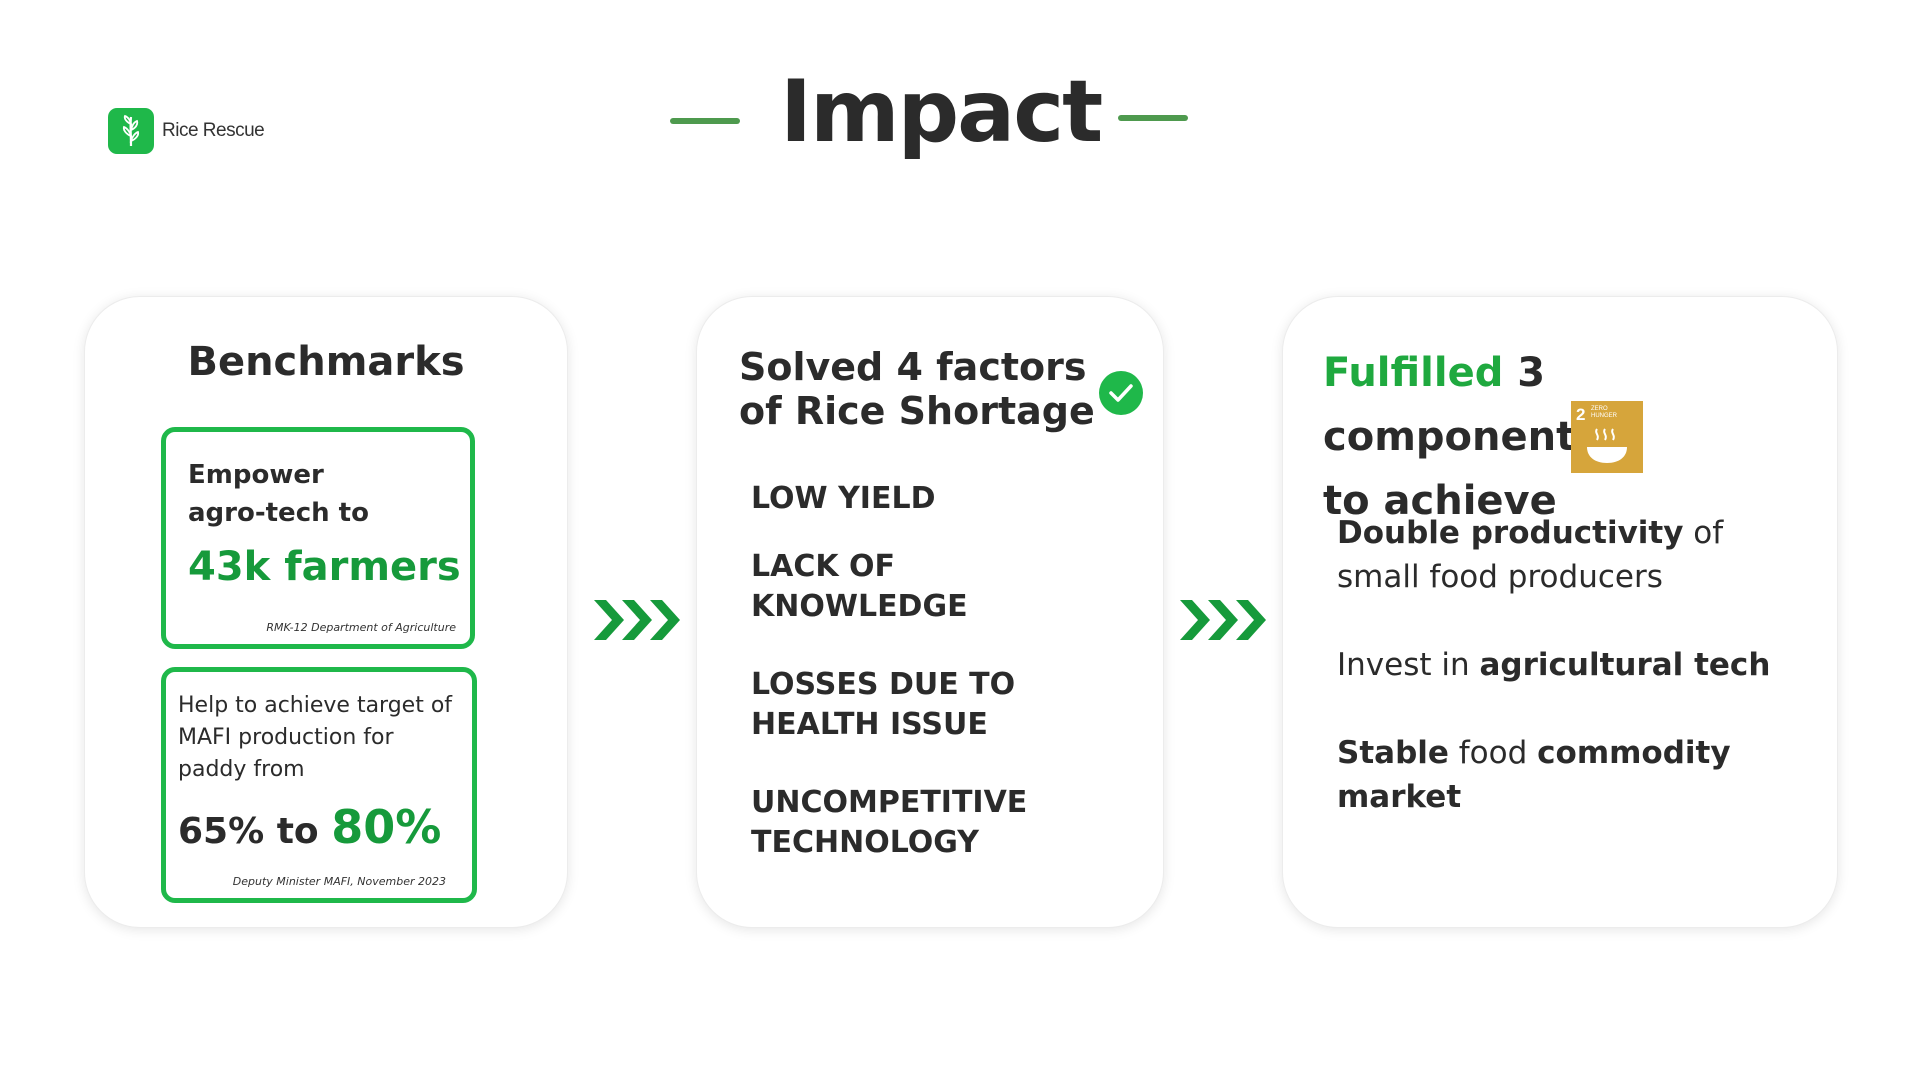  Describe the element at coordinates (1413, 373) in the screenshot. I see `components-heading-highlight: Fulfilled` at that location.